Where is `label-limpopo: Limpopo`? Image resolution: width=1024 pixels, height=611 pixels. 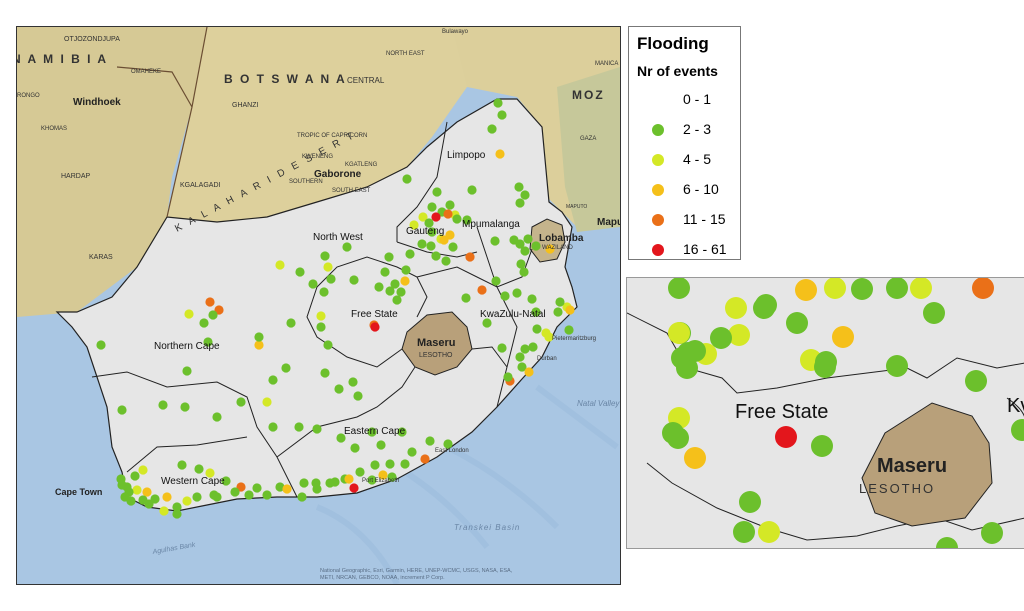
label-limpopo: Limpopo is located at coordinates (466, 155).